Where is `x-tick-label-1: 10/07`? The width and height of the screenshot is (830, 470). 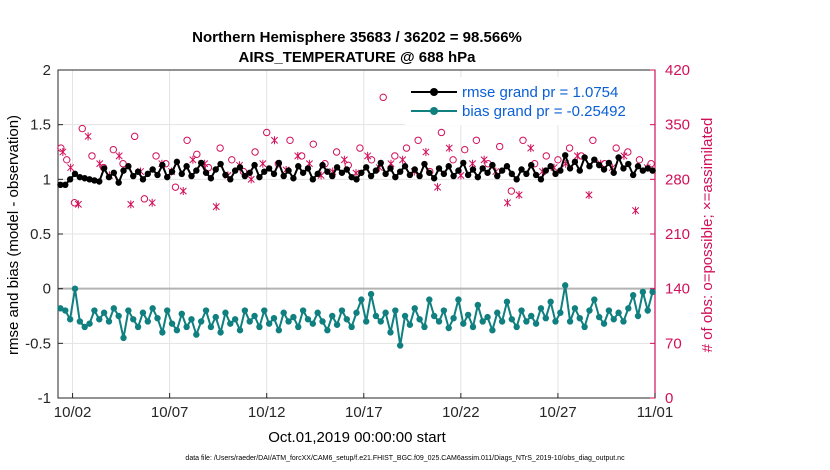 x-tick-label-1: 10/07 is located at coordinates (170, 412).